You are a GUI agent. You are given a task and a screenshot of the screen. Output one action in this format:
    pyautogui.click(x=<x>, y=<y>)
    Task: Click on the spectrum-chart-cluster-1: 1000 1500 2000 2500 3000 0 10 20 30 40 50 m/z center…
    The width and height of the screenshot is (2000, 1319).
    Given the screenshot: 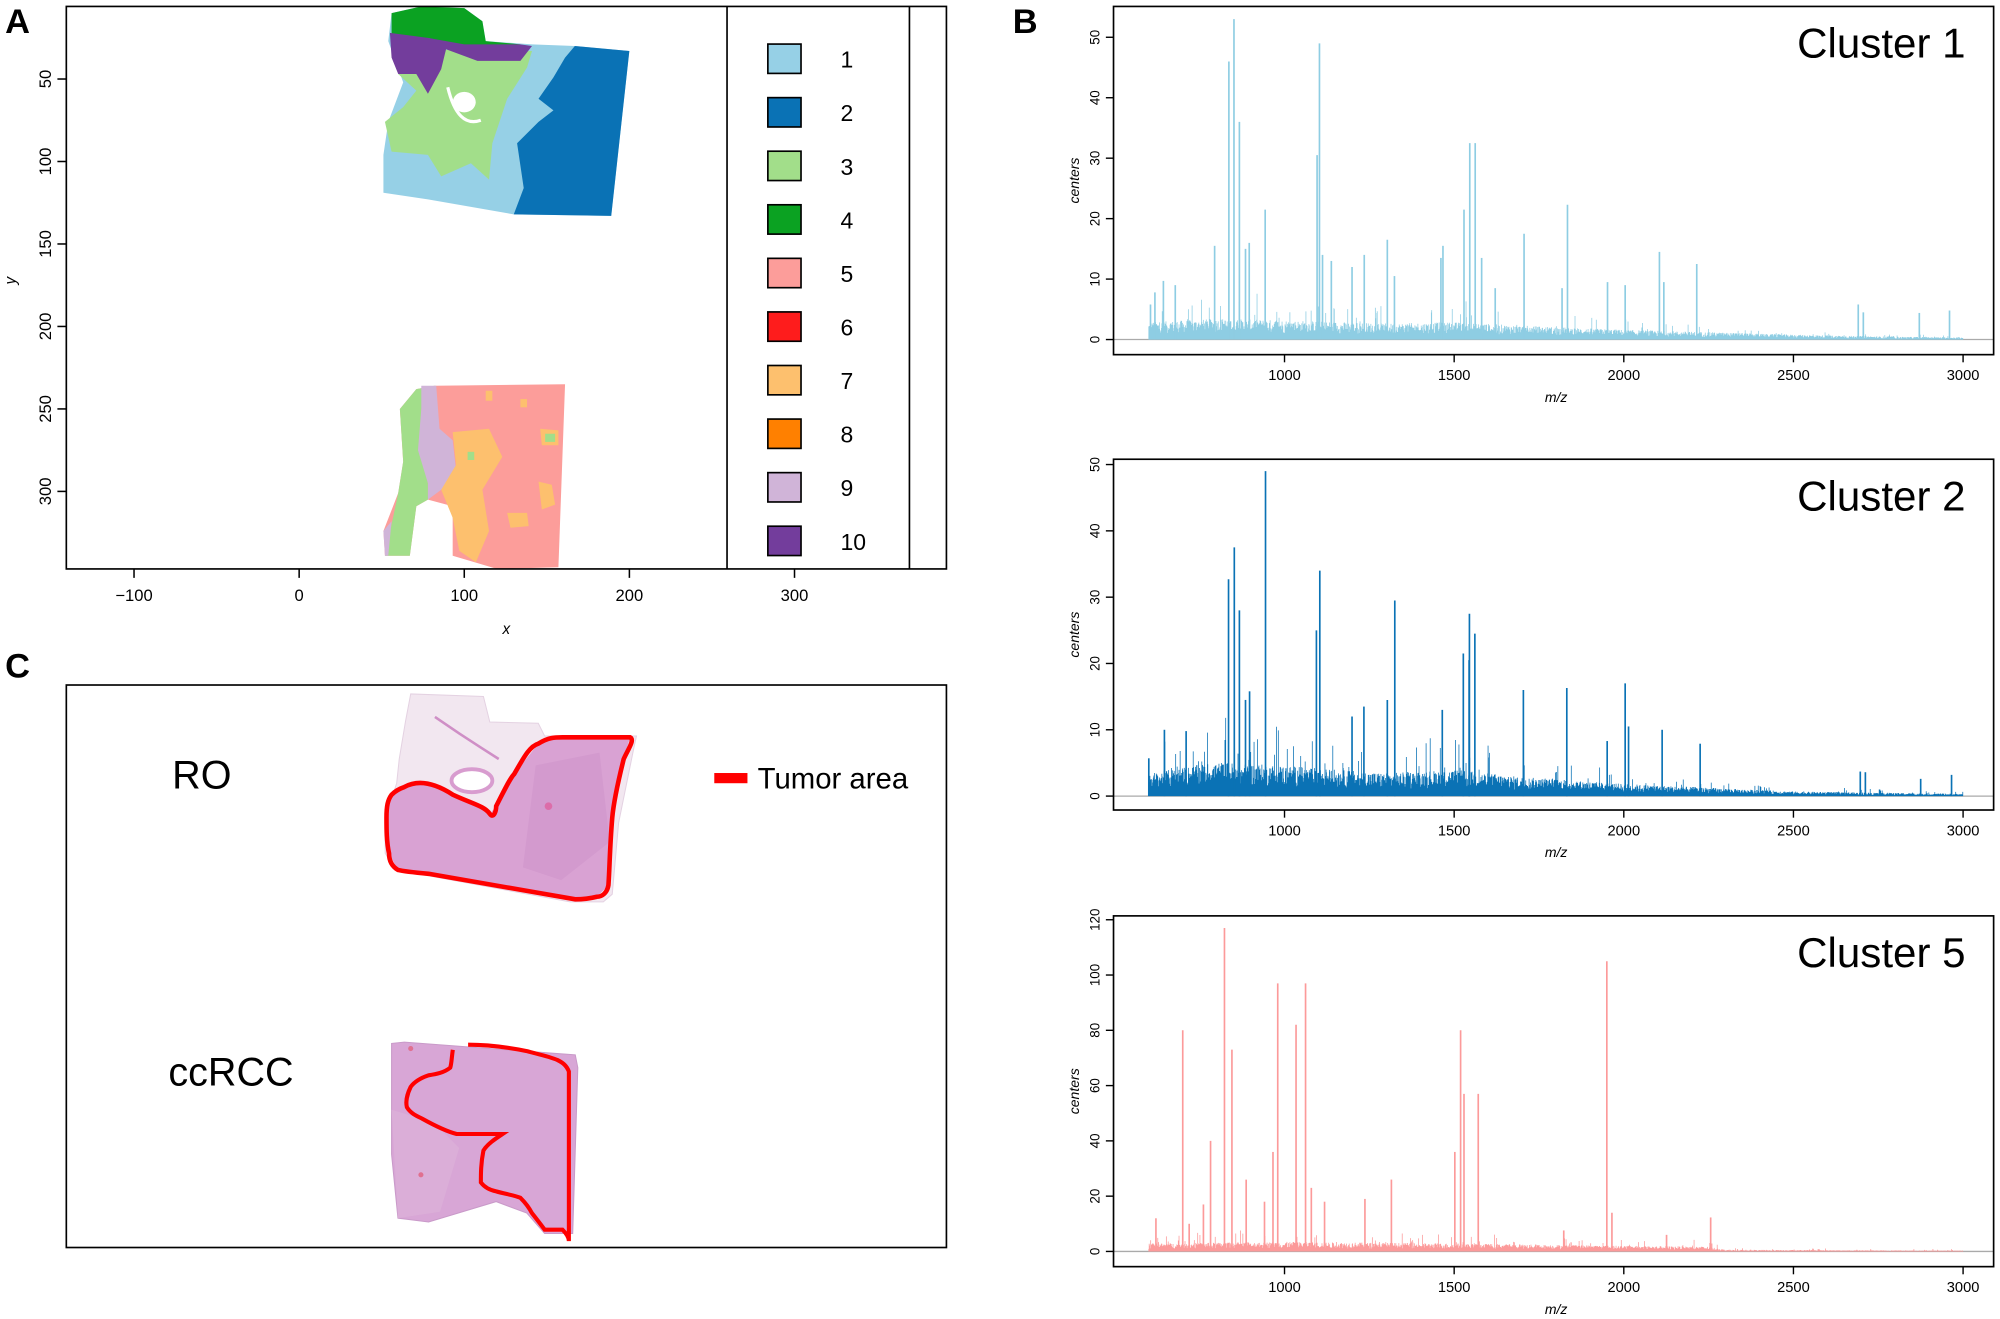 What is the action you would take?
    pyautogui.click(x=1530, y=205)
    